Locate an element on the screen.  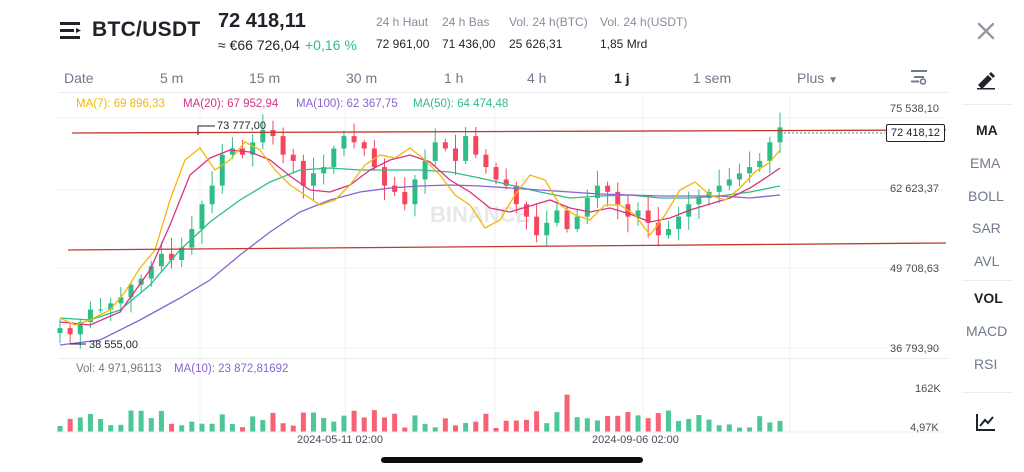
pair-title: BTC/USDT is located at coordinates (146, 29).